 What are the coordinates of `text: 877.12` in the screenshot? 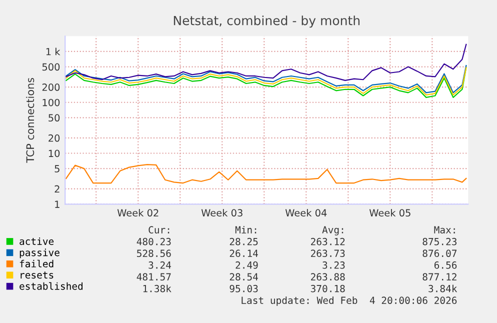 It's located at (439, 277).